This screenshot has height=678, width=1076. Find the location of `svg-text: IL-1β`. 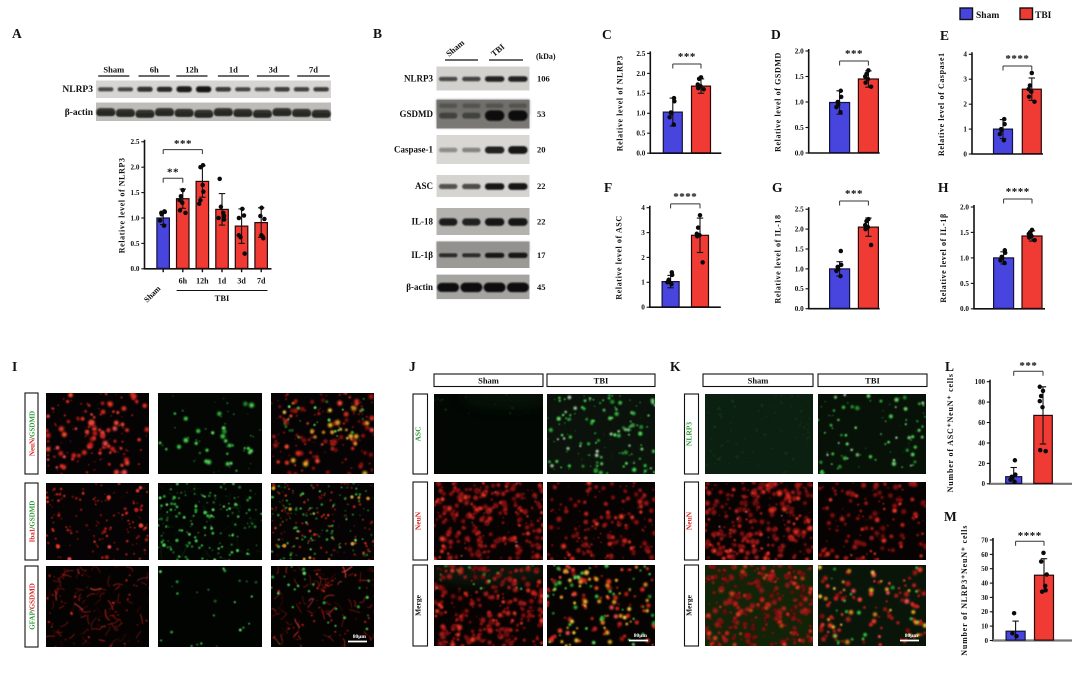

svg-text: IL-1β is located at coordinates (422, 255).